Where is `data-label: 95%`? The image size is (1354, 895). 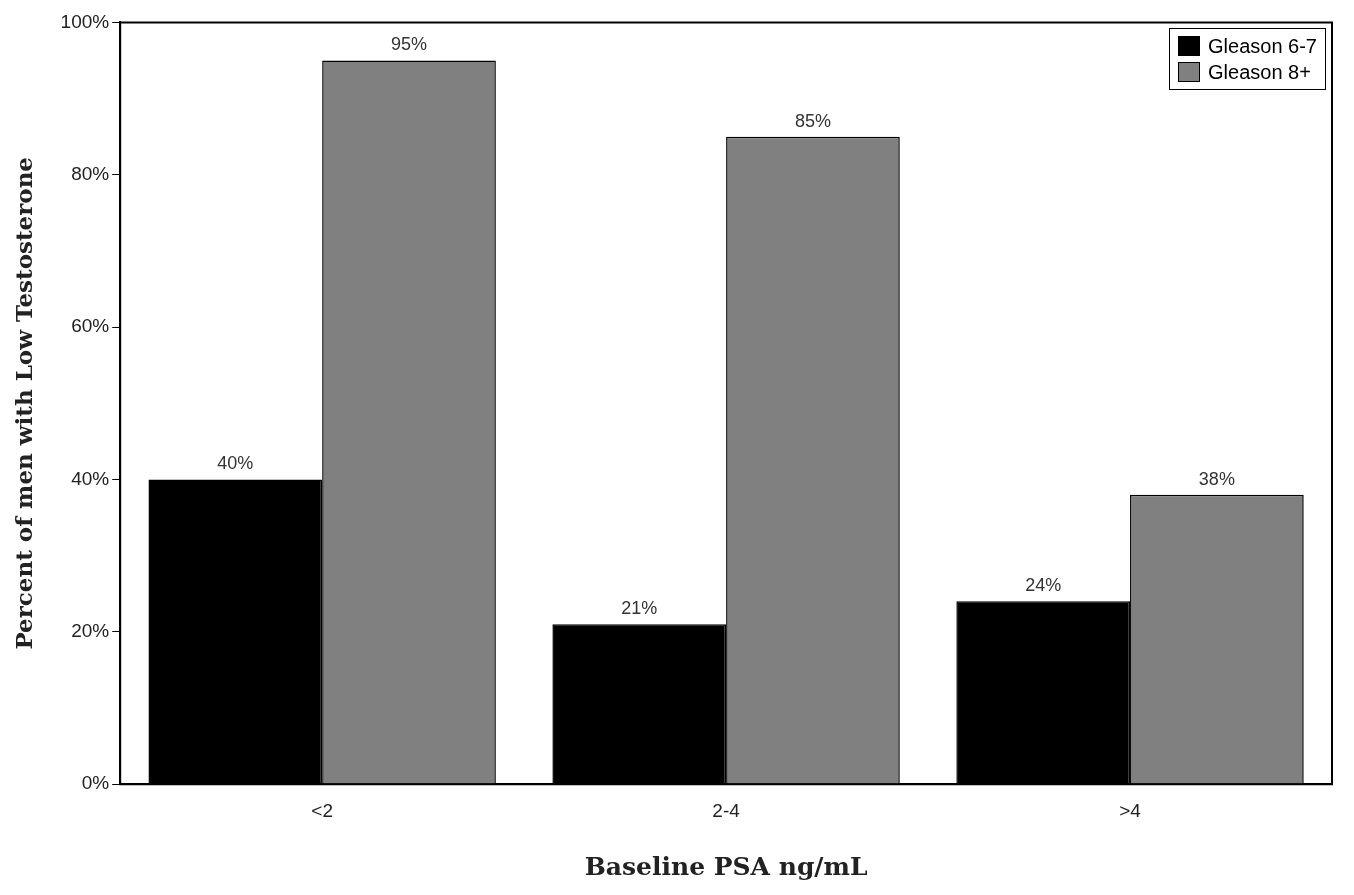
data-label: 95% is located at coordinates (409, 44).